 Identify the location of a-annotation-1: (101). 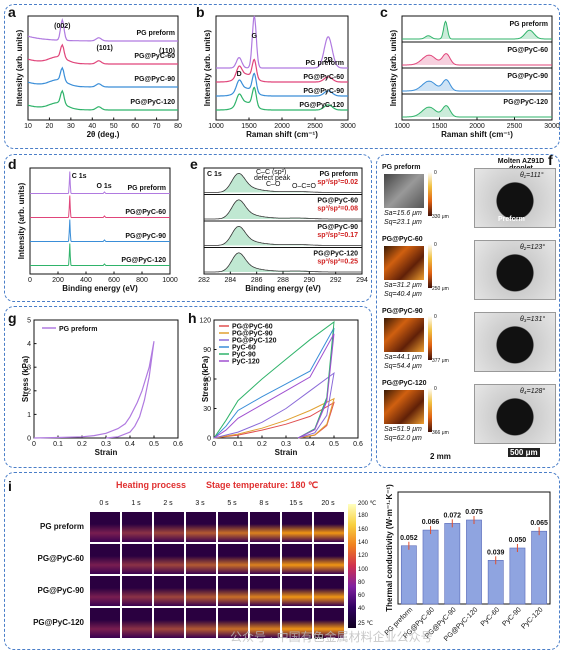
(105, 48).